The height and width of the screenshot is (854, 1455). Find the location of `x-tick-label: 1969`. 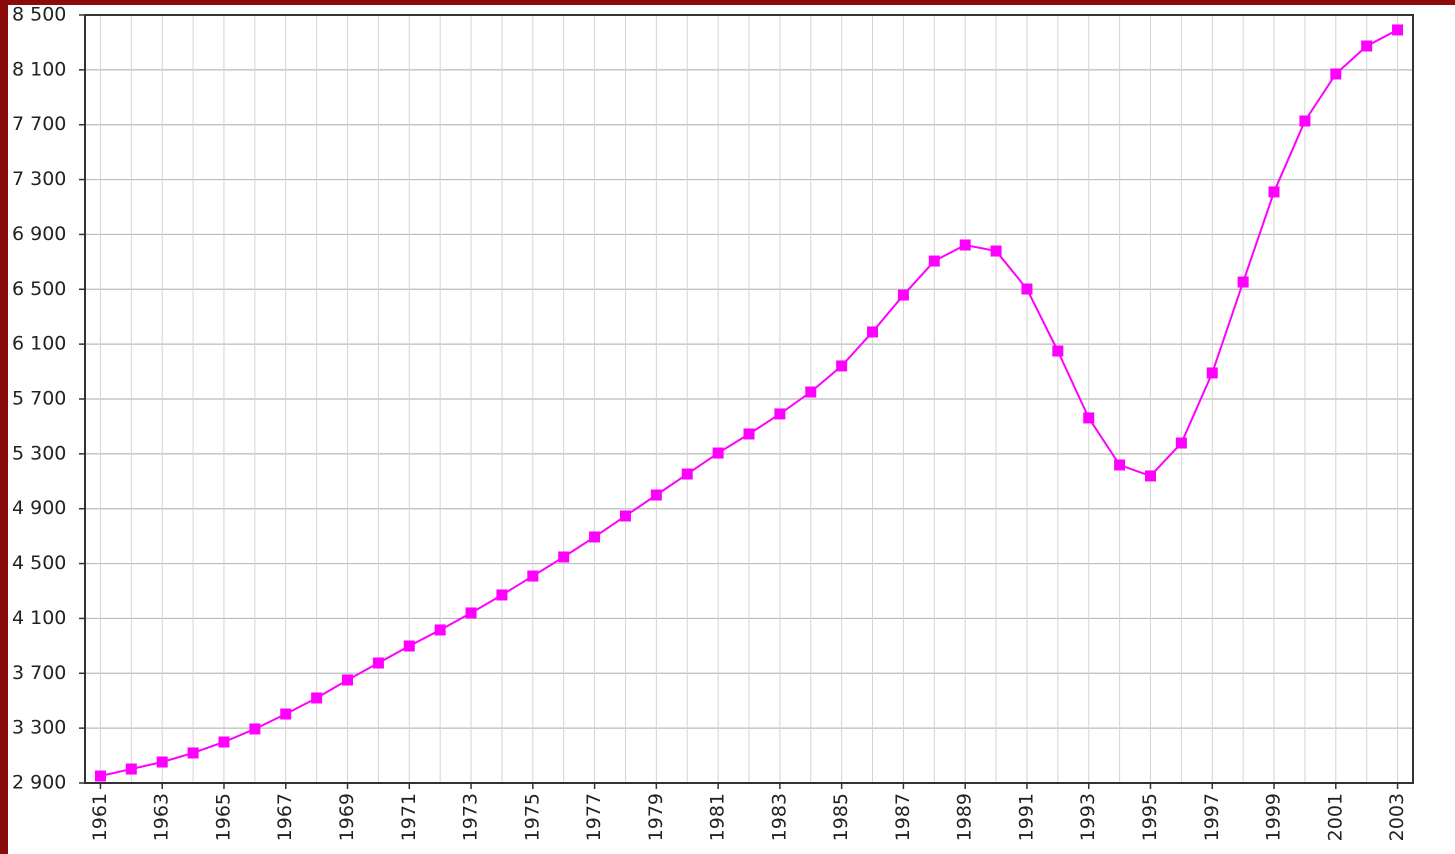

x-tick-label: 1969 is located at coordinates (347, 817).